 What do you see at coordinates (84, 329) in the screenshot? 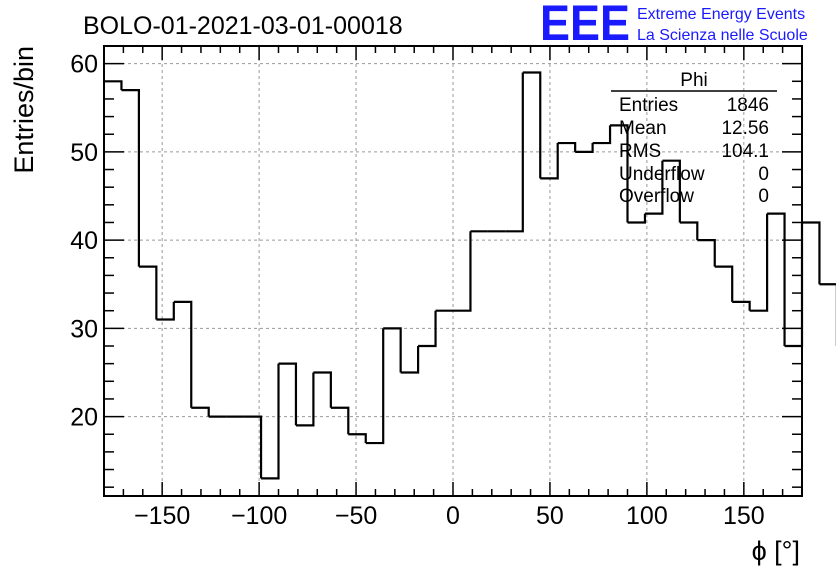
I see `y-tick-label: 30` at bounding box center [84, 329].